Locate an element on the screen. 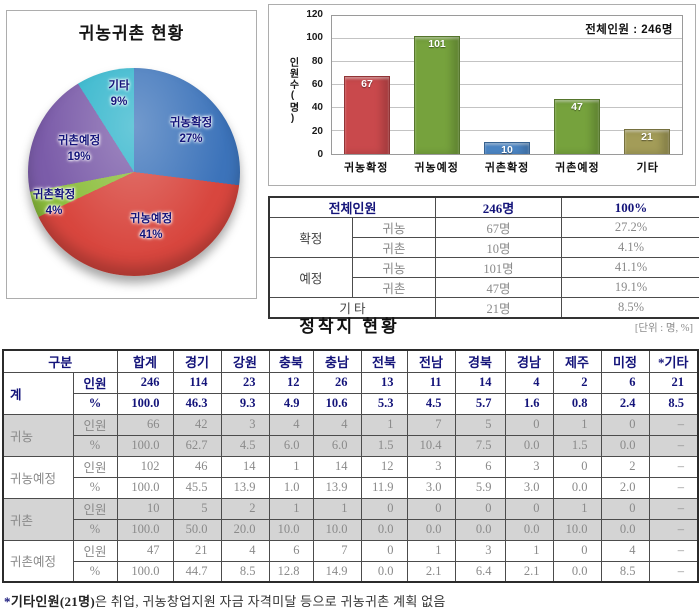  summary-header-row: 전체인원 246명 100% is located at coordinates (483, 207).